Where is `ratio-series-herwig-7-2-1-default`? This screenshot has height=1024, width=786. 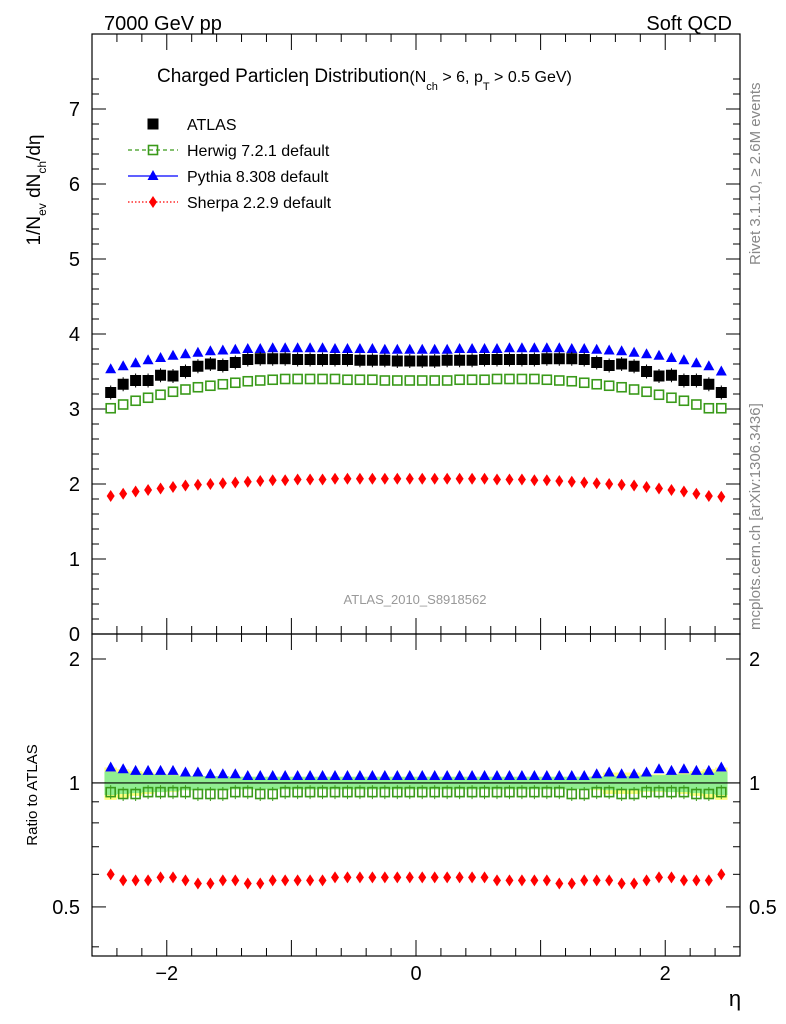
ratio-series-herwig-7-2-1-default is located at coordinates (416, 793).